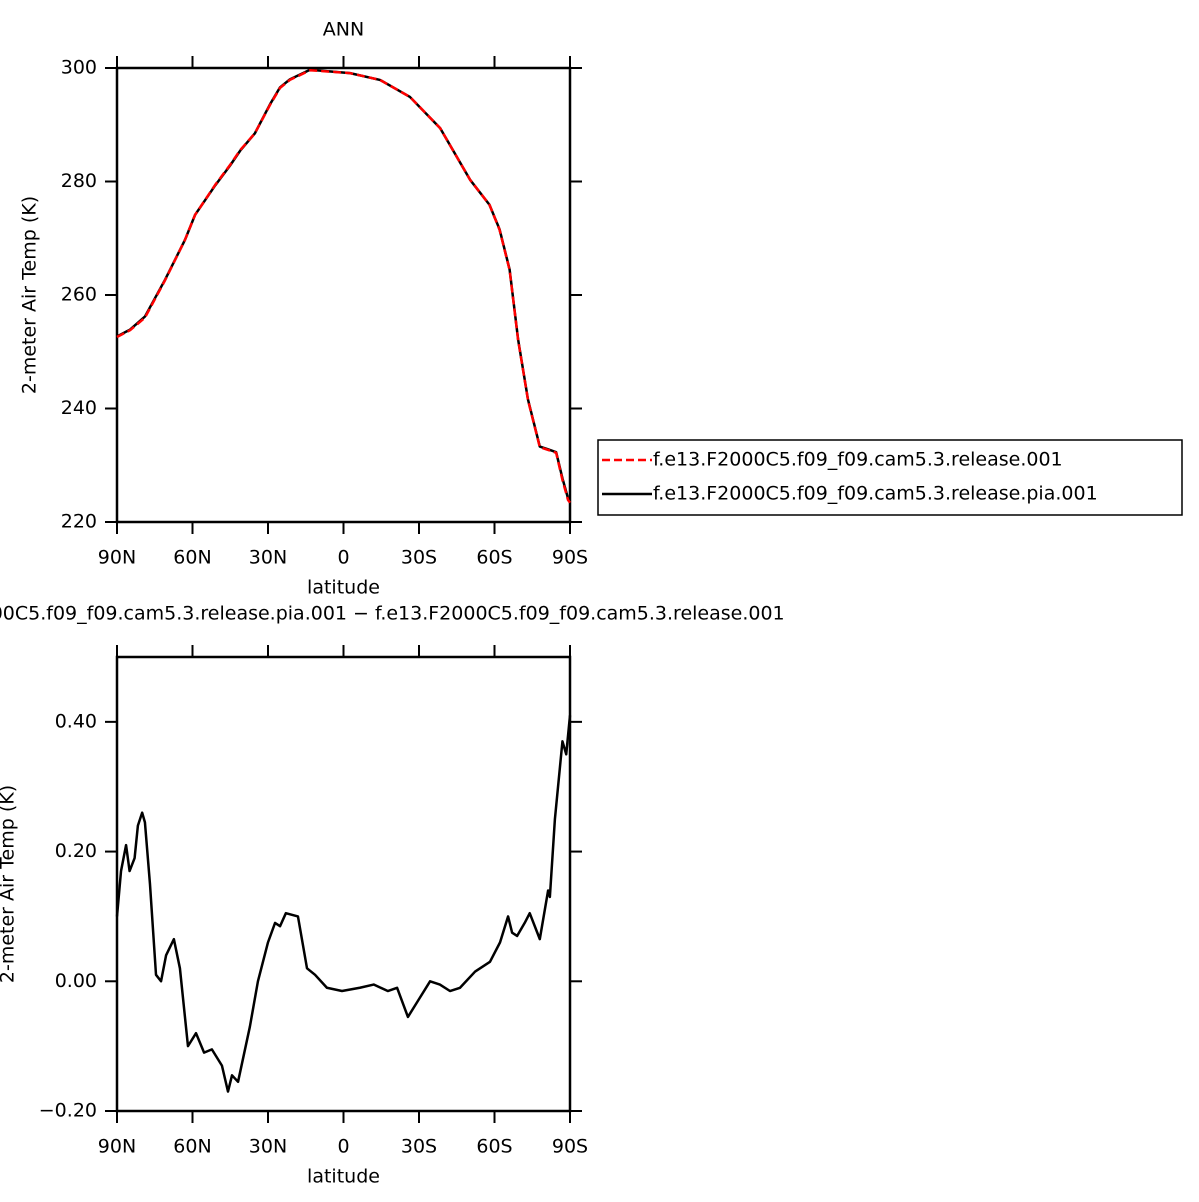 The width and height of the screenshot is (1199, 1202). What do you see at coordinates (79, 408) in the screenshot?
I see `y-tick-label: 240` at bounding box center [79, 408].